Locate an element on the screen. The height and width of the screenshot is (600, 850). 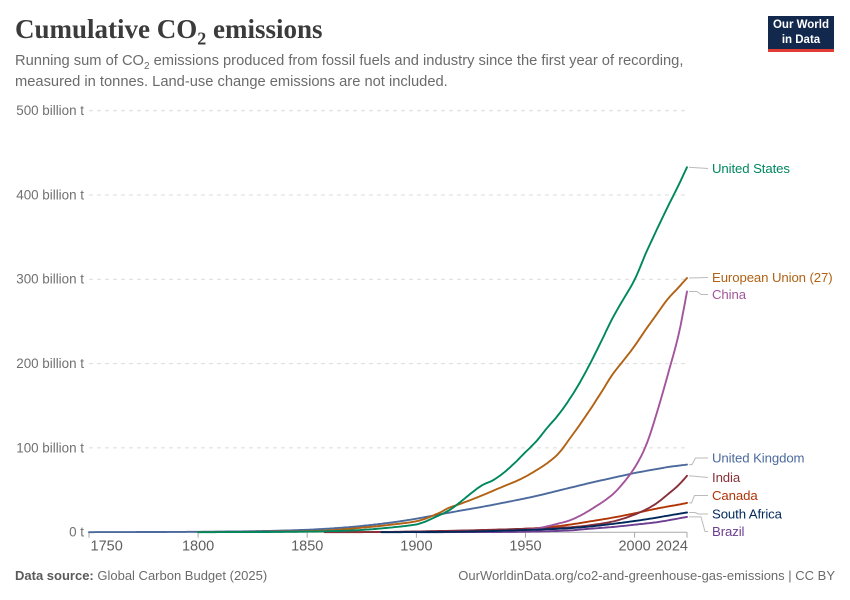
svg-text: 2000 is located at coordinates (634, 546).